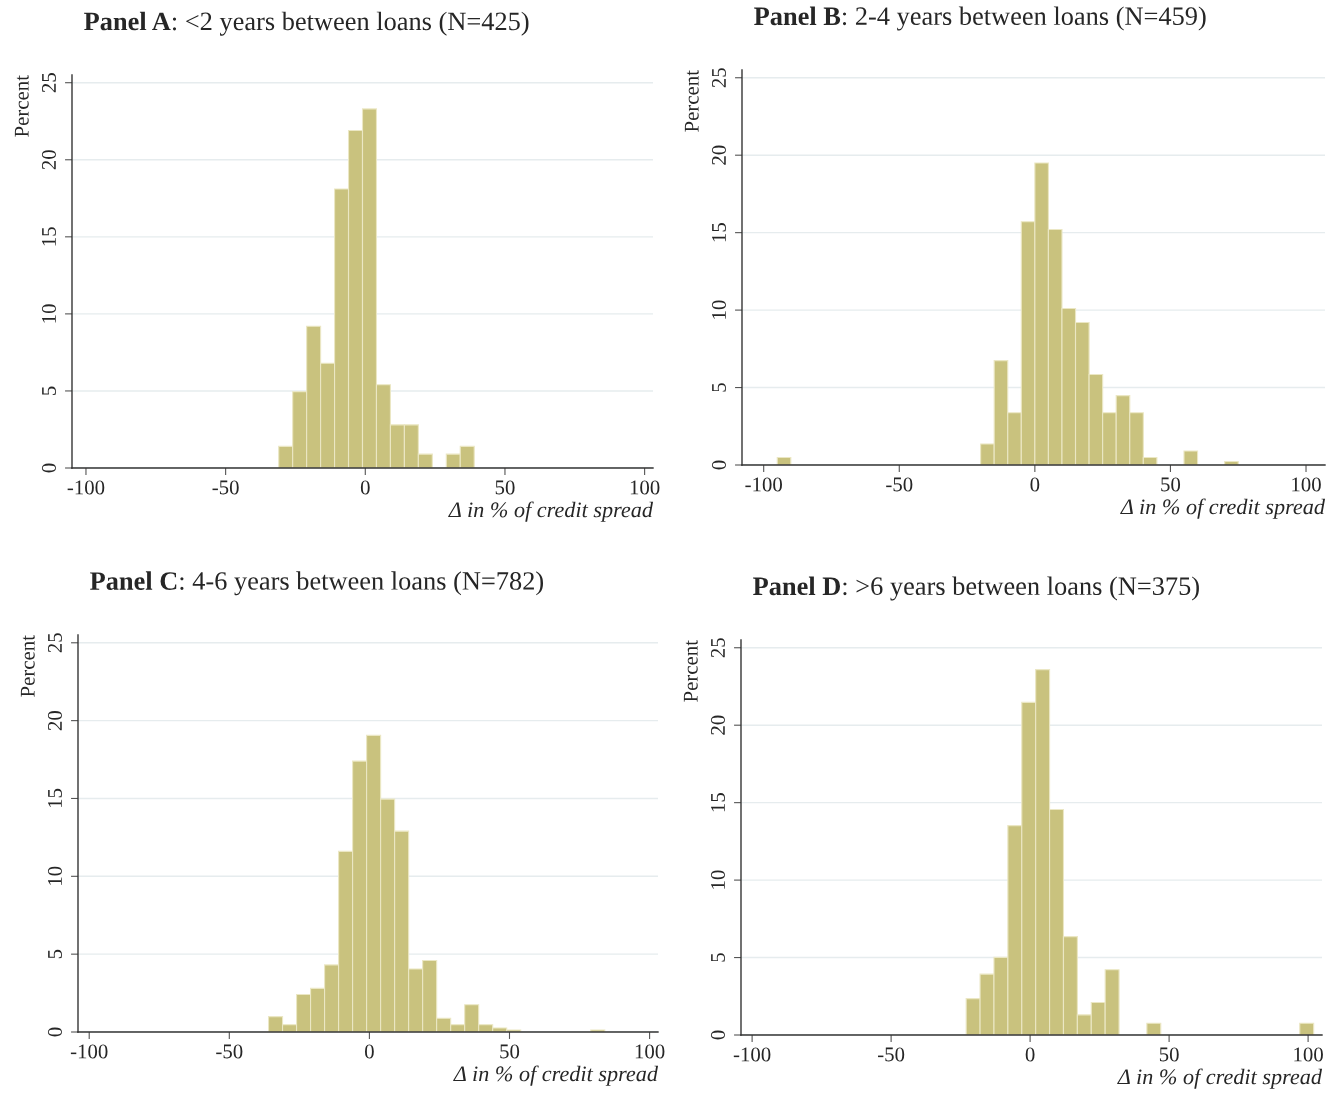 Image resolution: width=1341 pixels, height=1093 pixels. What do you see at coordinates (980, 18) in the screenshot?
I see `chart-title: Panel B: 2-4 years between loans (N=459)` at bounding box center [980, 18].